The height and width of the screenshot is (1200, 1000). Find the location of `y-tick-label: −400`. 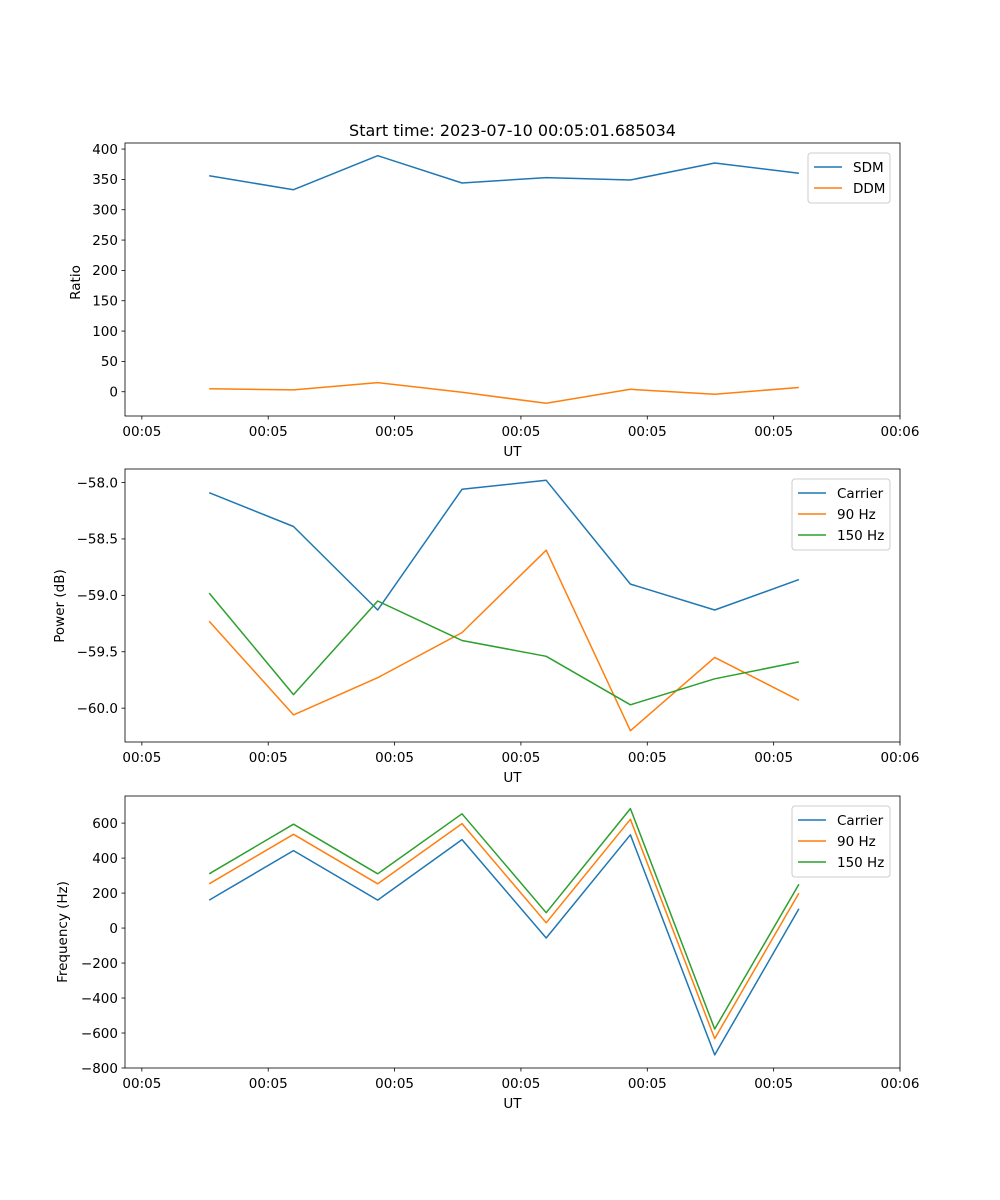

y-tick-label: −400 is located at coordinates (99, 999).